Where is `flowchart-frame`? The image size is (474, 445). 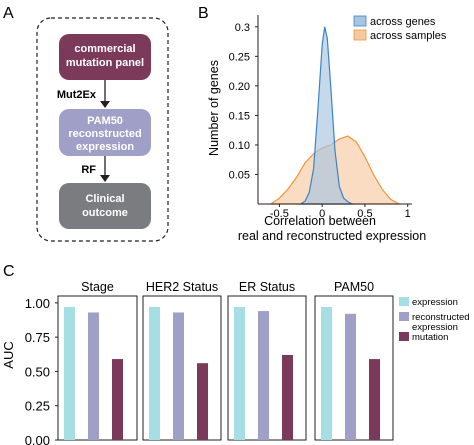
flowchart-frame is located at coordinates (102, 129).